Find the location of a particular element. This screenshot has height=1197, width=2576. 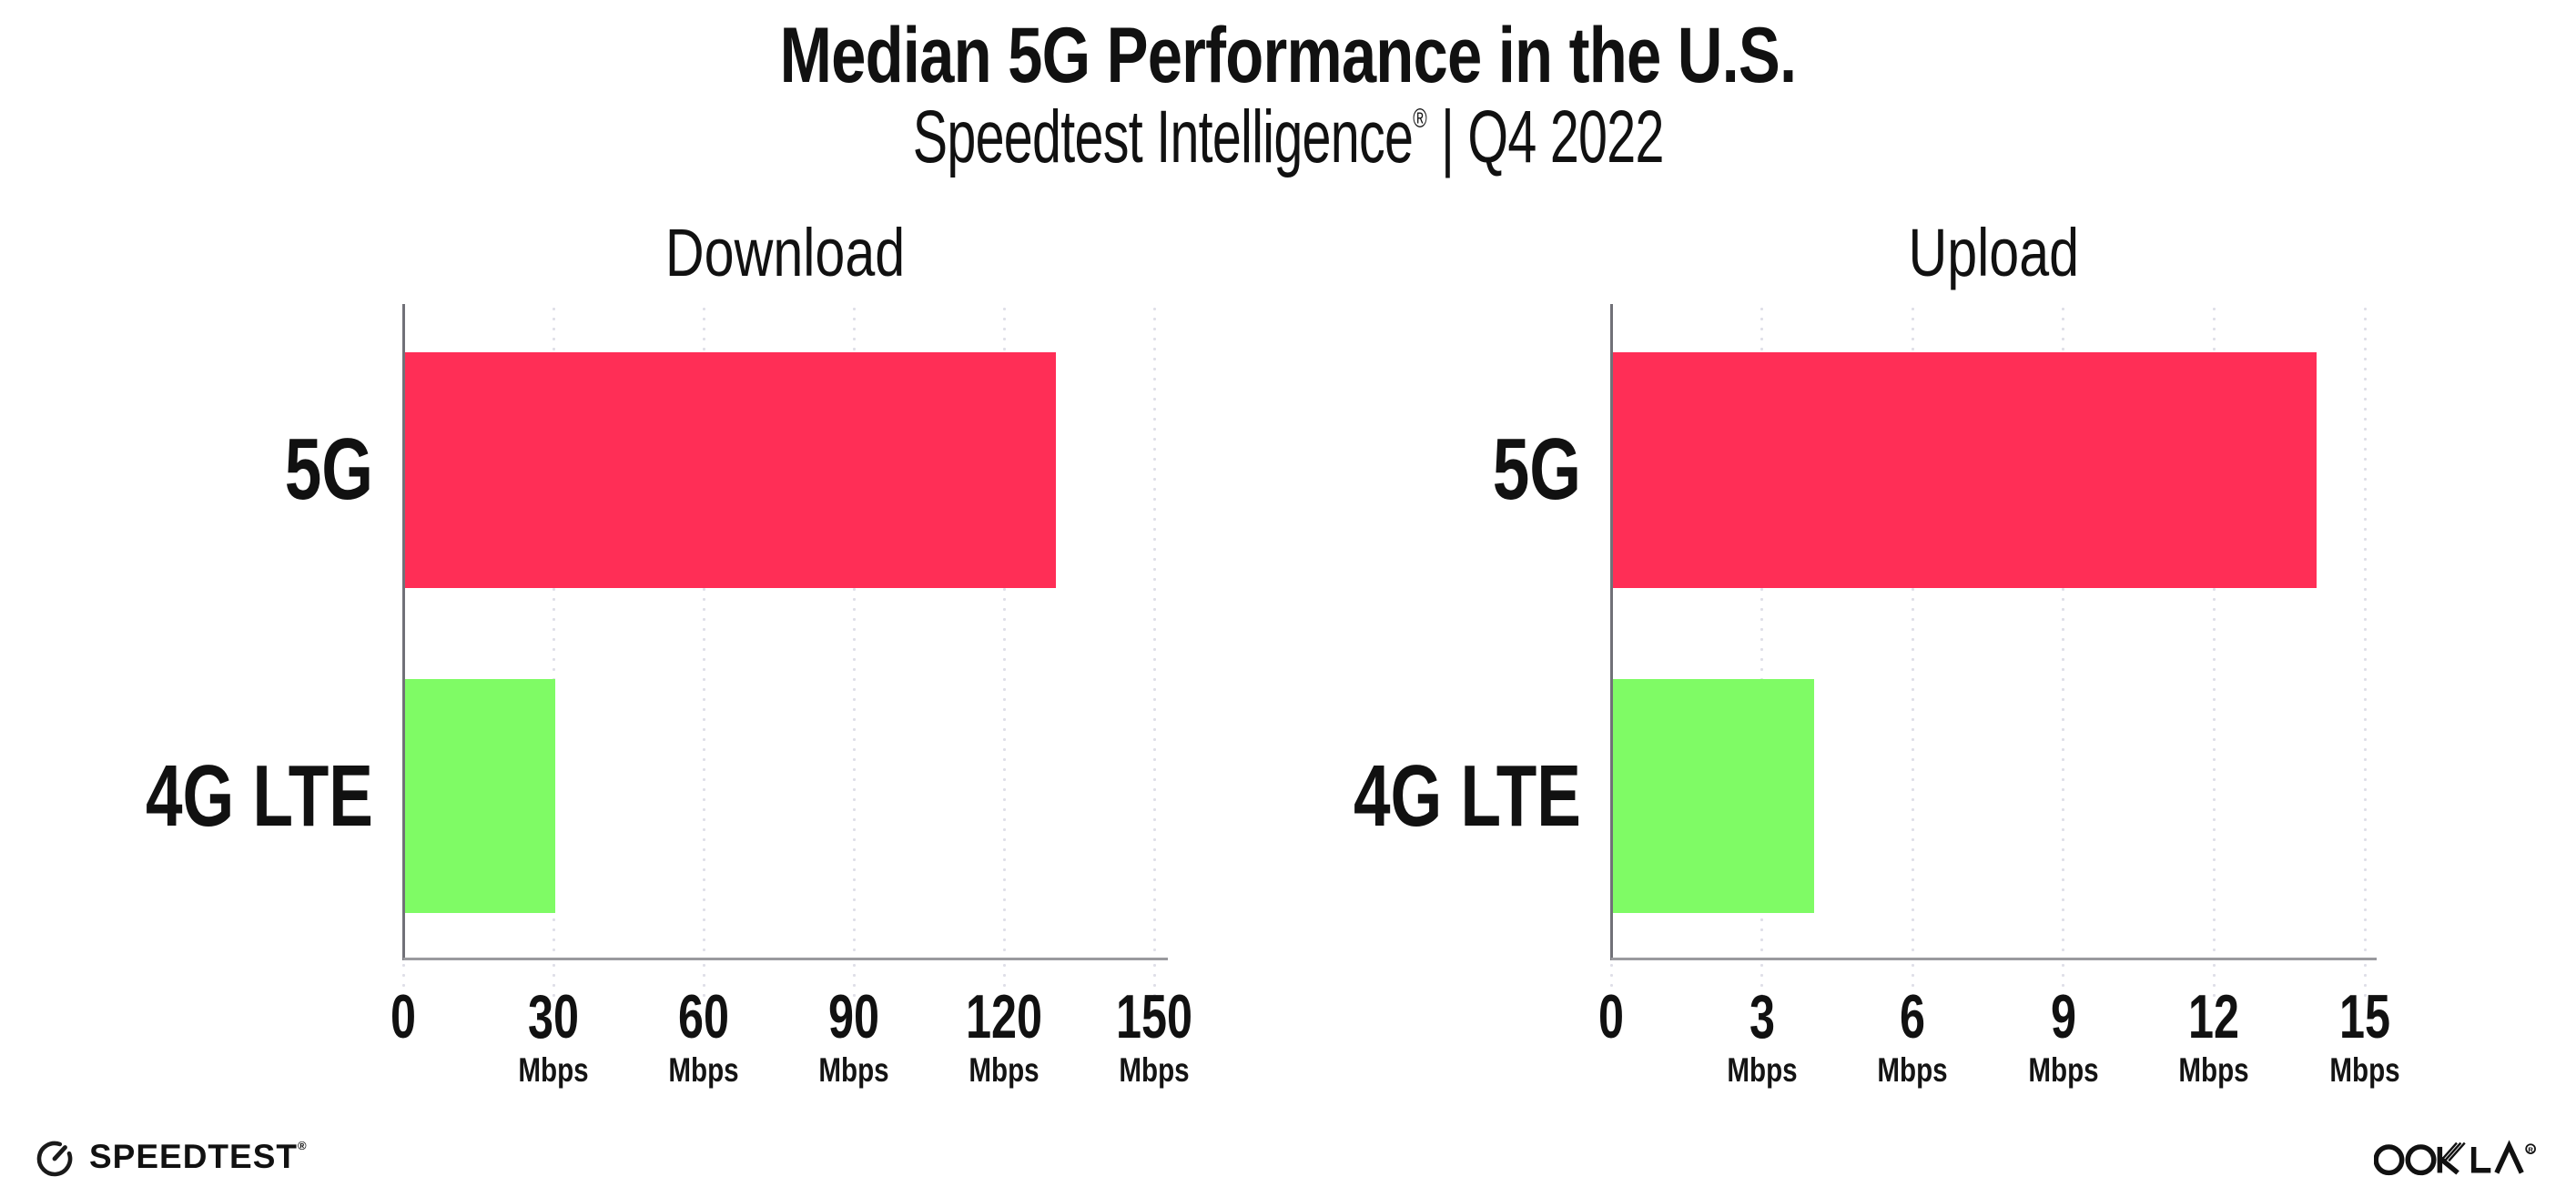

x-tick-label: 15 is located at coordinates (2364, 1017).